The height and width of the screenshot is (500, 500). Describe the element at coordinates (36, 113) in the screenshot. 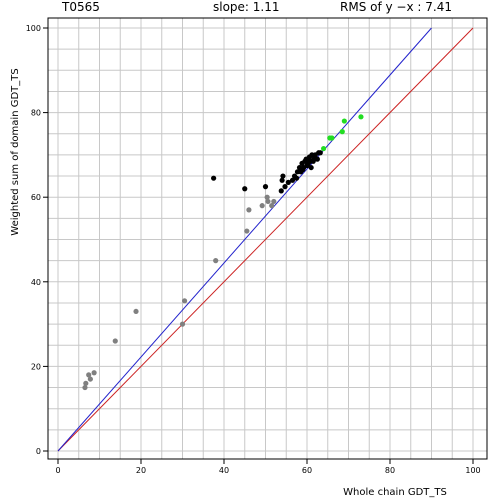

I see `y-tick-label: 80` at that location.